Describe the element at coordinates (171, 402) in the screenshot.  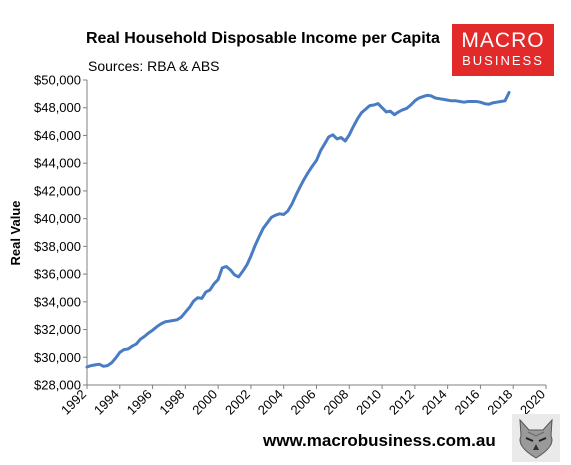
I see `x-tick-label: 1998` at that location.